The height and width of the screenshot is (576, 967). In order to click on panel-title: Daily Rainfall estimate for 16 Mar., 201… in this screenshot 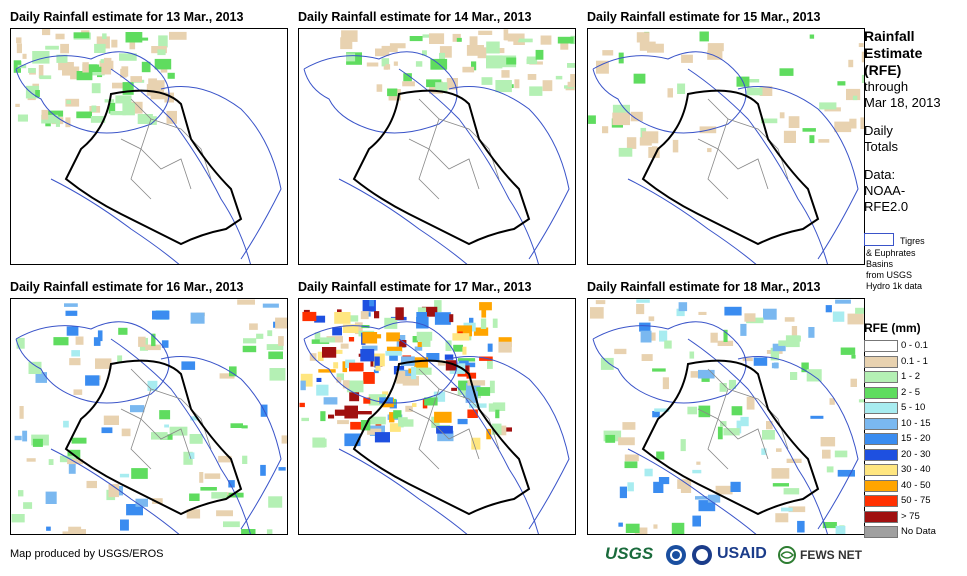, I will do `click(127, 287)`.